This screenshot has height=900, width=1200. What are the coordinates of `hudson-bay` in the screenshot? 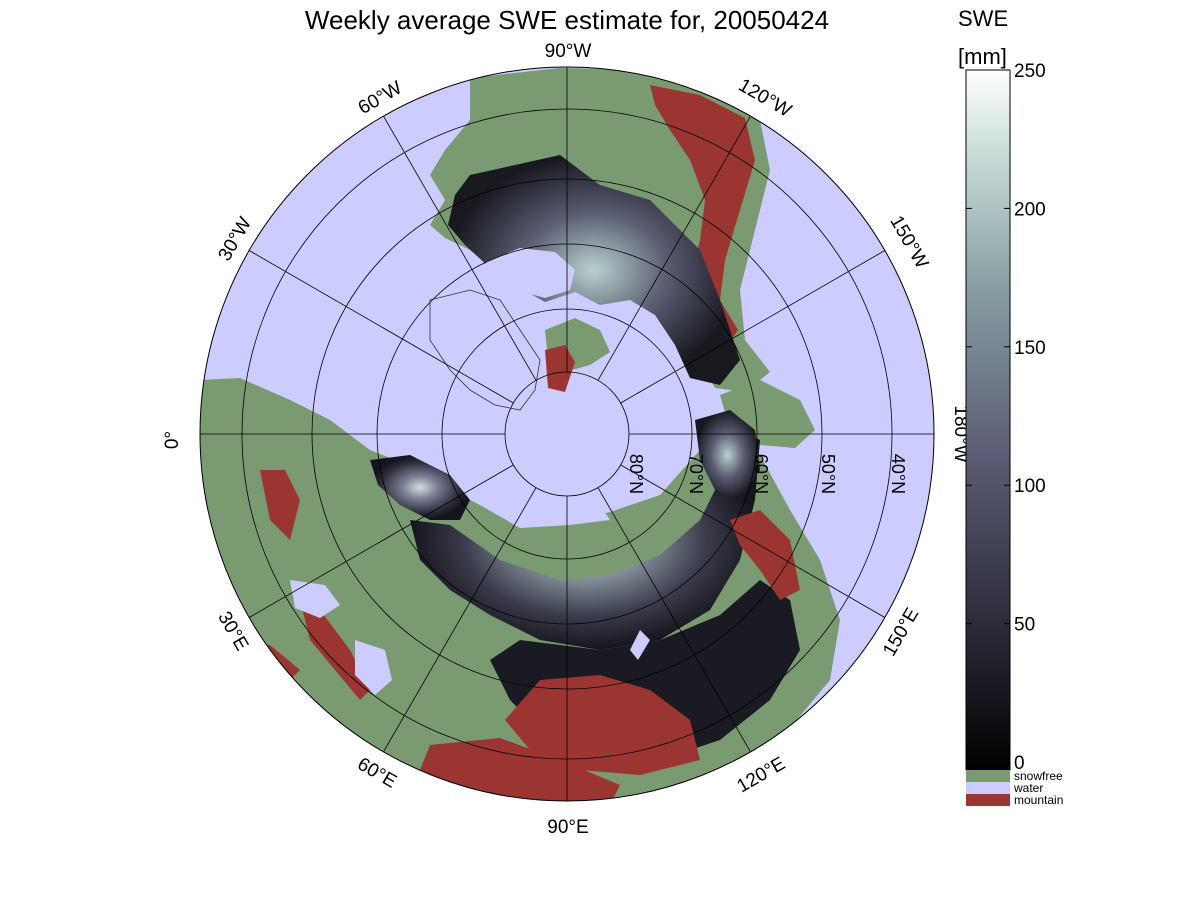 It's located at (530, 273).